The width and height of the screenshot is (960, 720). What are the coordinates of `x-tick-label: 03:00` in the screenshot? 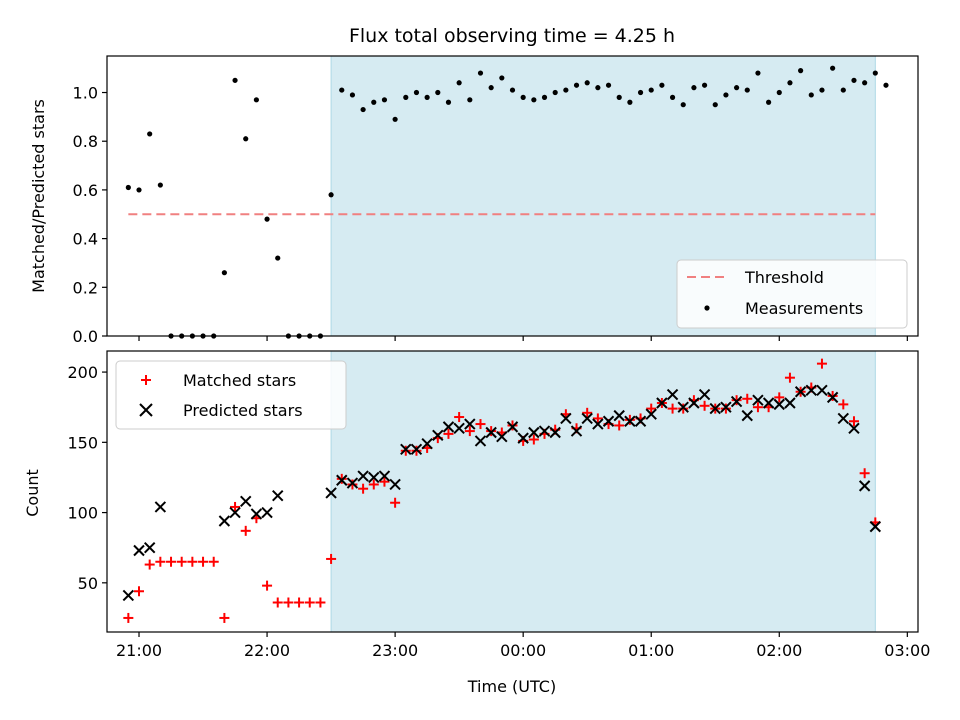 It's located at (907, 650).